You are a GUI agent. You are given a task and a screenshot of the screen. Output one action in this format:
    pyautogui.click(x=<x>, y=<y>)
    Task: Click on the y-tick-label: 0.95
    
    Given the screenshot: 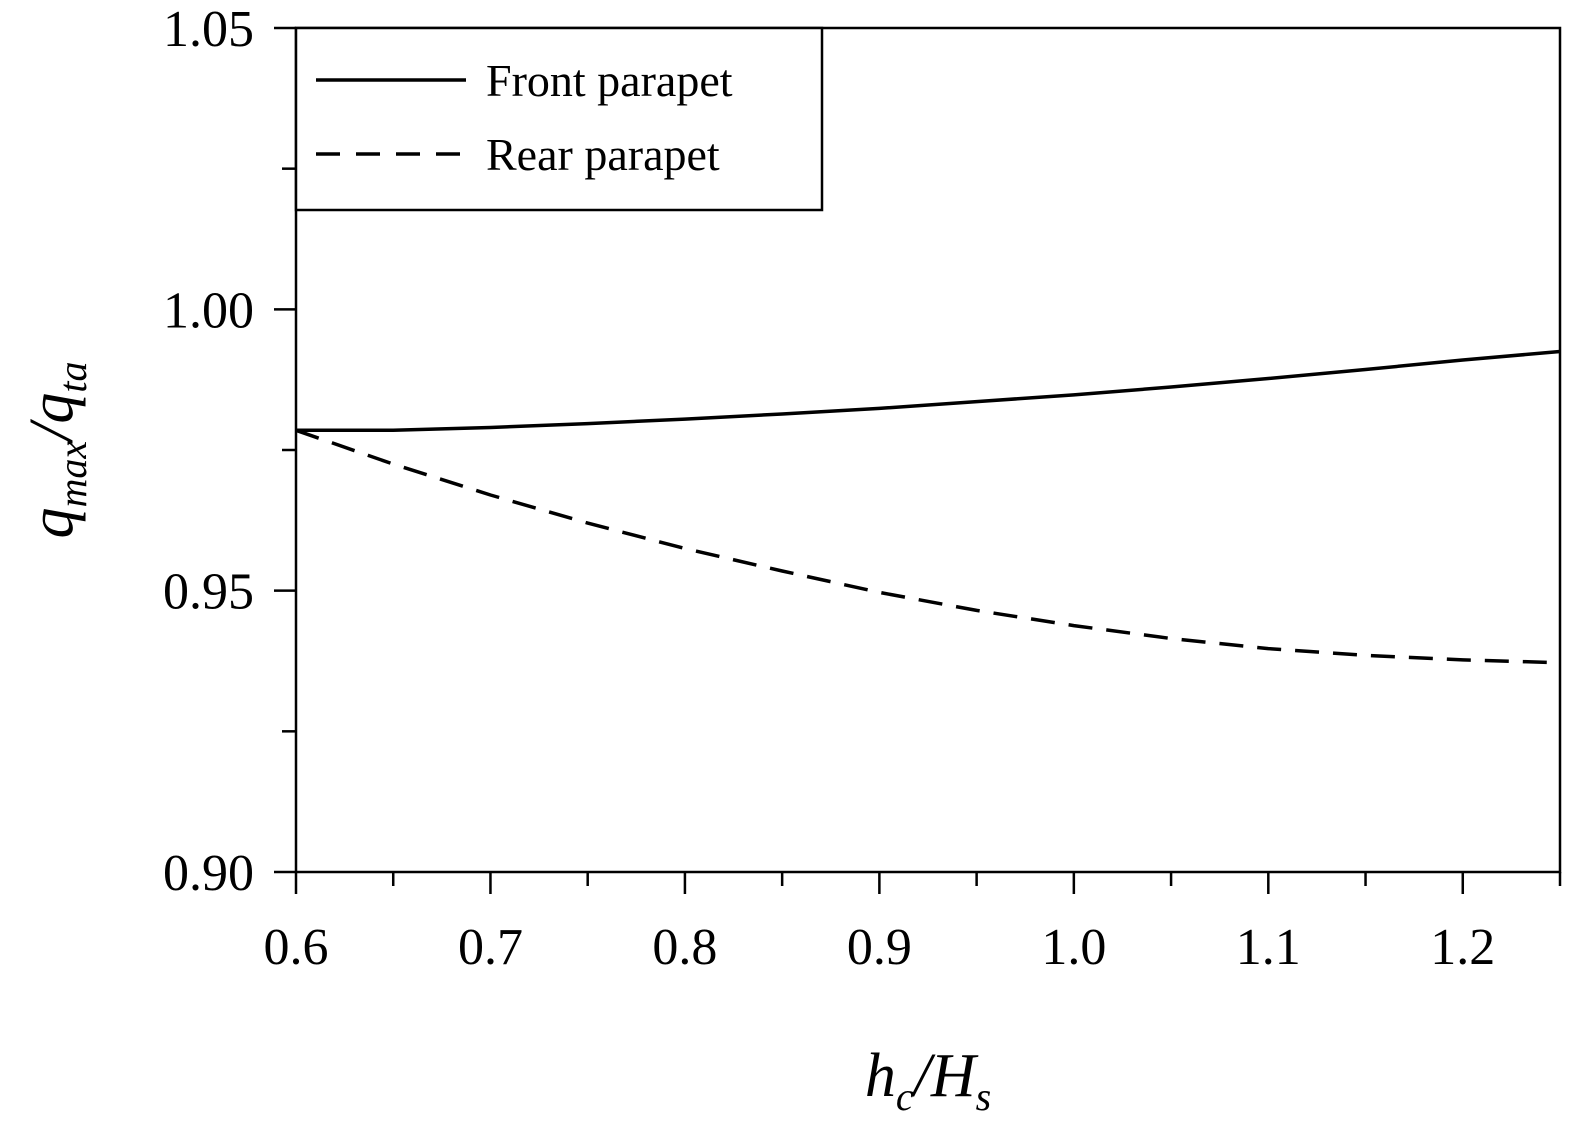 What is the action you would take?
    pyautogui.click(x=208, y=592)
    